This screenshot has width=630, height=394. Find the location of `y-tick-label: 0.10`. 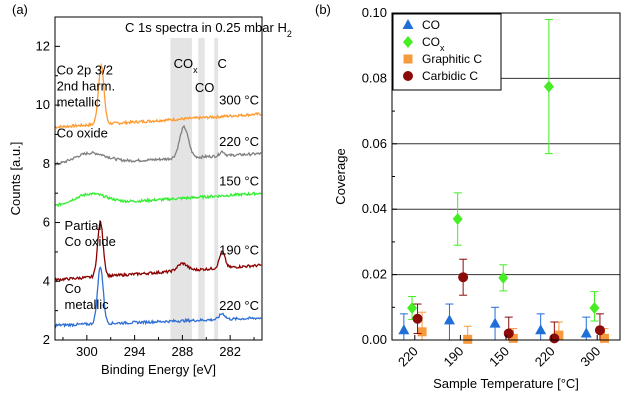

y-tick-label: 0.10 is located at coordinates (374, 12).